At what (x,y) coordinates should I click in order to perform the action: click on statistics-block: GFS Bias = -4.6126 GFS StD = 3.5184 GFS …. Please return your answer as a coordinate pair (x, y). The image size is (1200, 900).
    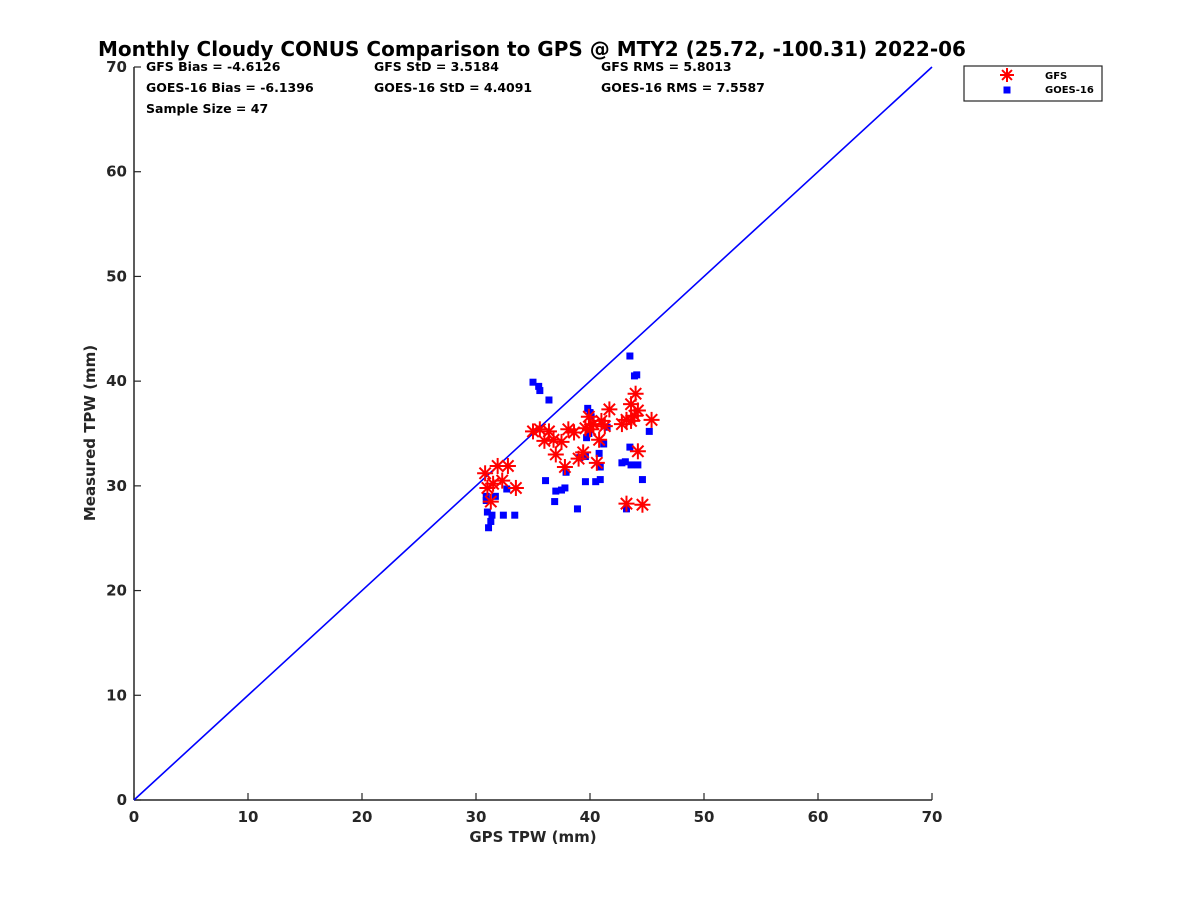
    Looking at the image, I should click on (455, 87).